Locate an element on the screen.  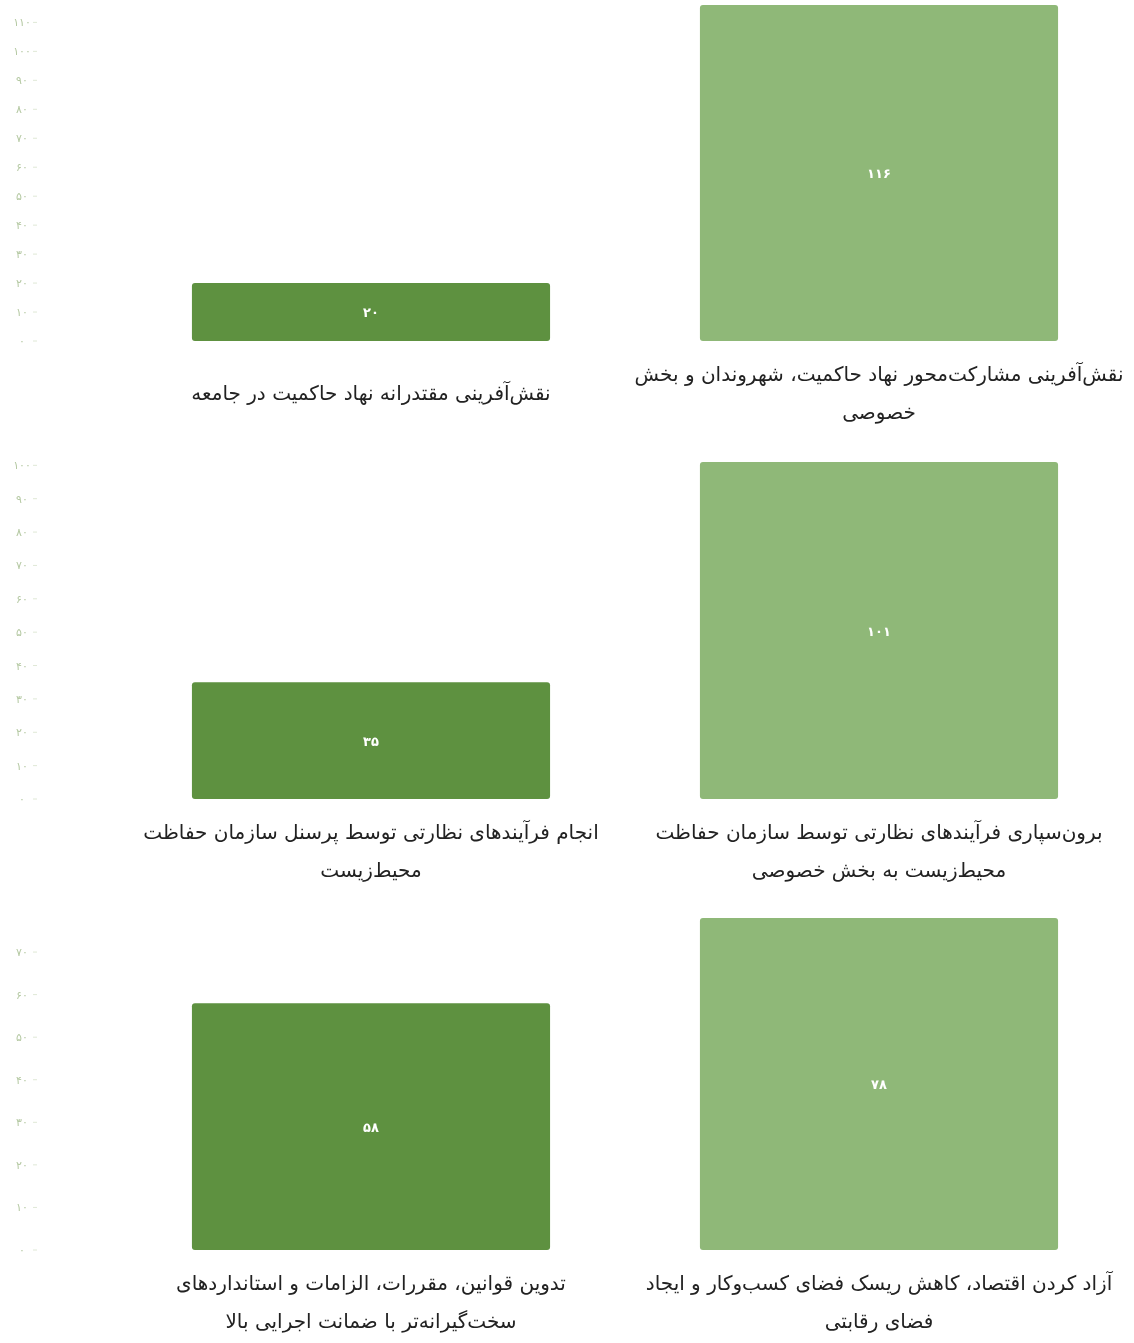
data-label: ۲۰ is located at coordinates (371, 313).